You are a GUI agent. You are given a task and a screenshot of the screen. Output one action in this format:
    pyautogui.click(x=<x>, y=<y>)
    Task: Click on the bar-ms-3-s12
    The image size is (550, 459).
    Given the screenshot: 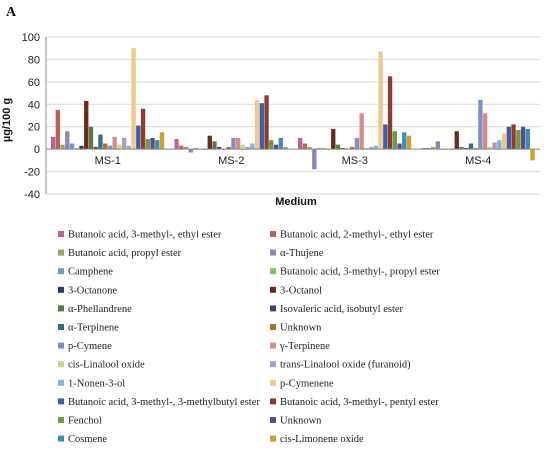 What is the action you would take?
    pyautogui.click(x=357, y=143)
    